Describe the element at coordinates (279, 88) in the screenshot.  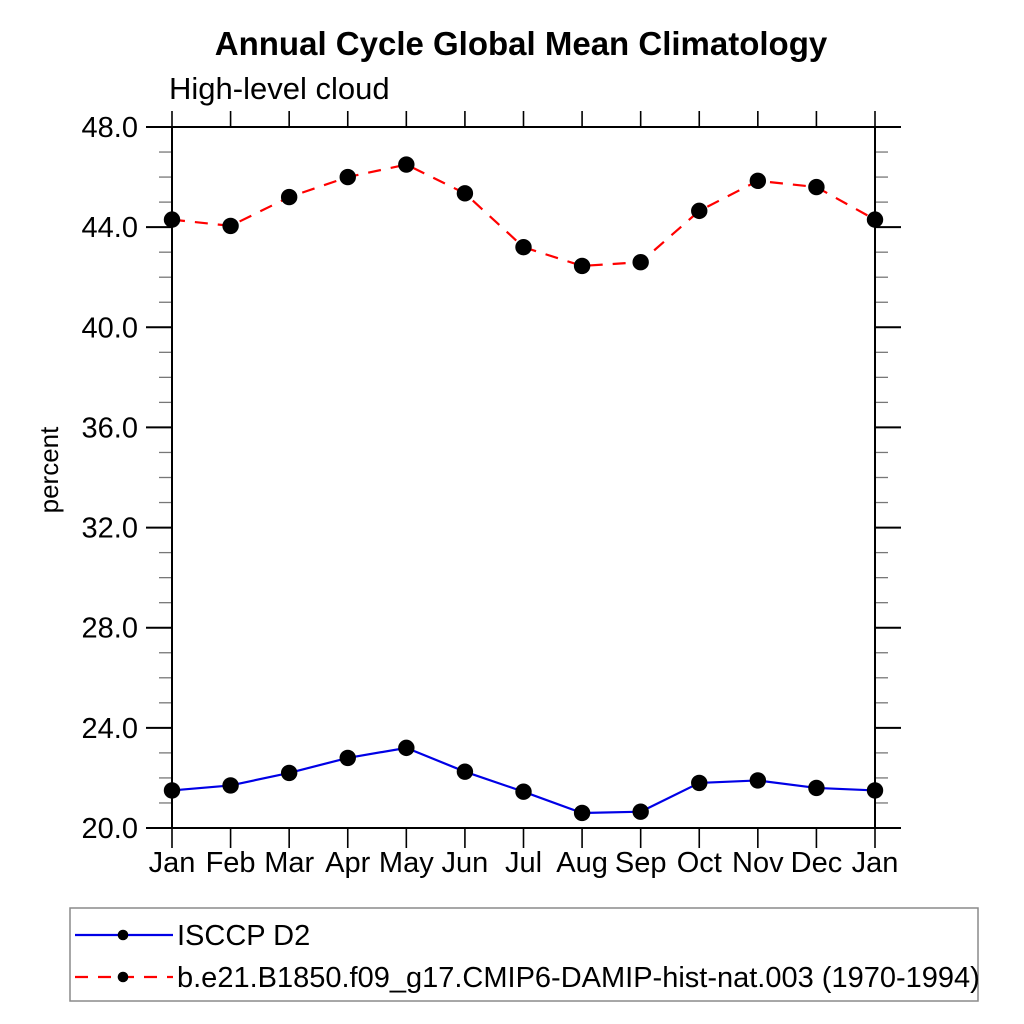
I see `chart-subtitle: High-level cloud` at that location.